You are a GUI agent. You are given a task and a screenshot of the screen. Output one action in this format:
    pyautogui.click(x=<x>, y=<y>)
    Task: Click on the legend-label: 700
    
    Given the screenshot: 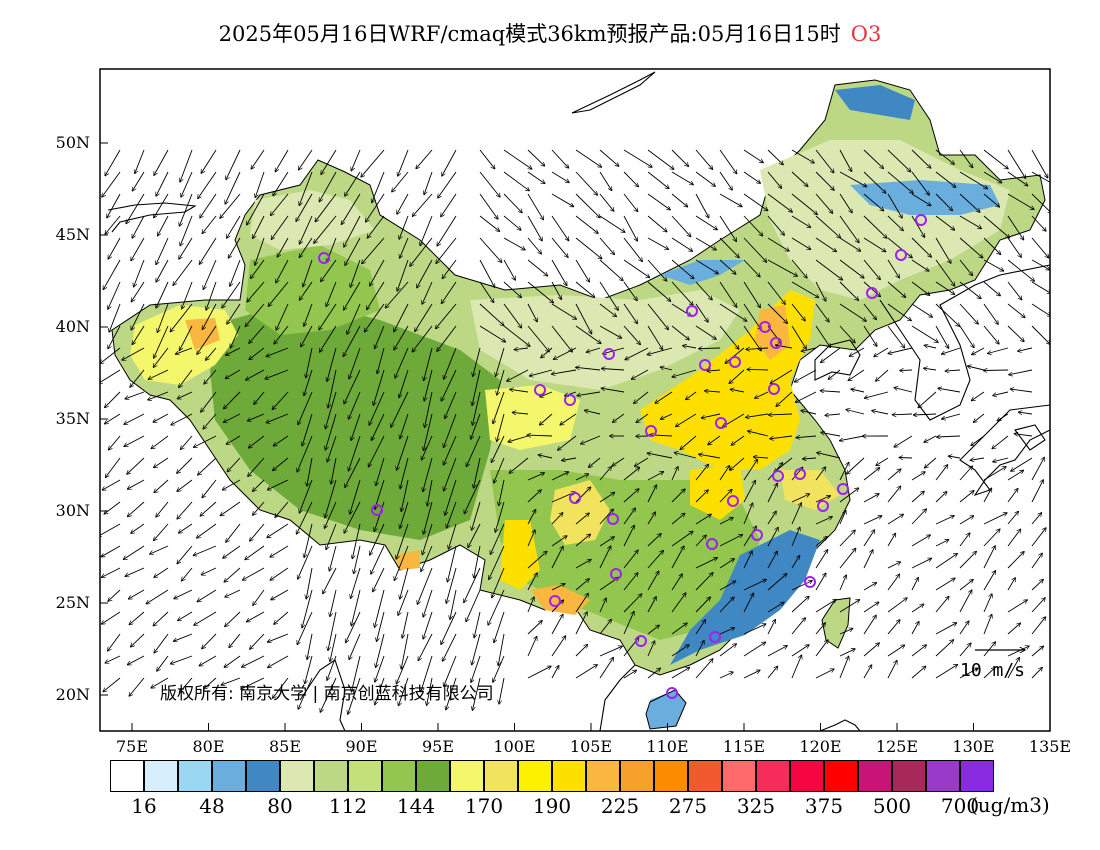 What is the action you would take?
    pyautogui.click(x=960, y=806)
    